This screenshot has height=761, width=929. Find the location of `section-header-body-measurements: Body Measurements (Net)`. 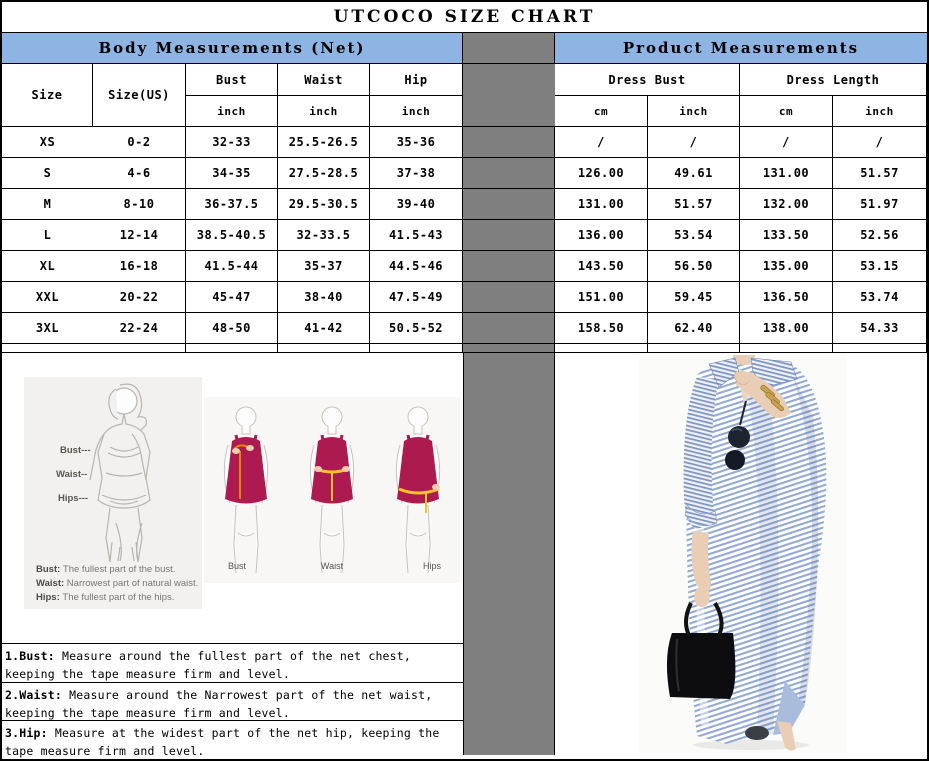

section-header-body-measurements: Body Measurements (Net) is located at coordinates (232, 48).